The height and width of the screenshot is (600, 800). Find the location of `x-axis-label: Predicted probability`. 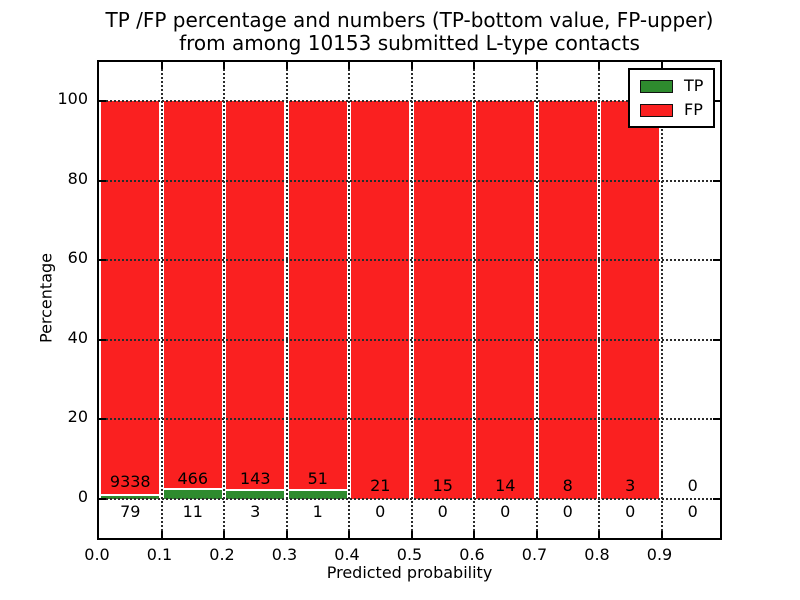

x-axis-label: Predicted probability is located at coordinates (409, 572).